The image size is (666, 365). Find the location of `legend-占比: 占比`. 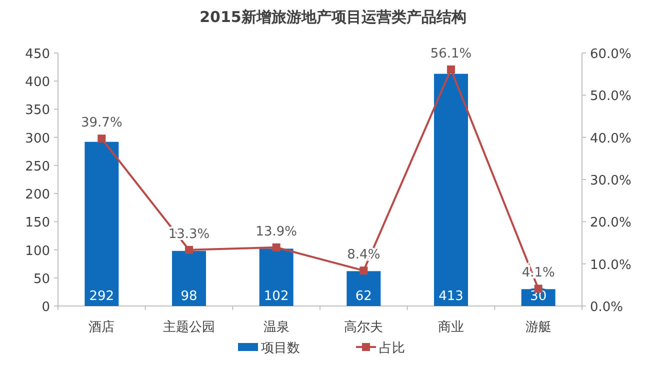

legend-占比: 占比 is located at coordinates (380, 348).